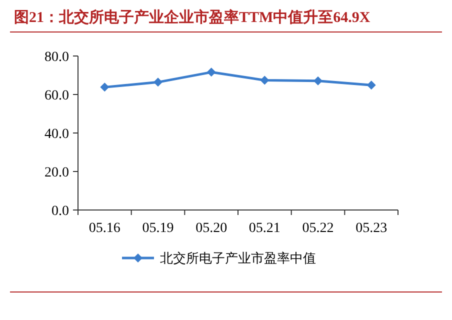  Describe the element at coordinates (56, 134) in the screenshot. I see `y-tick-label: 40.0` at that location.